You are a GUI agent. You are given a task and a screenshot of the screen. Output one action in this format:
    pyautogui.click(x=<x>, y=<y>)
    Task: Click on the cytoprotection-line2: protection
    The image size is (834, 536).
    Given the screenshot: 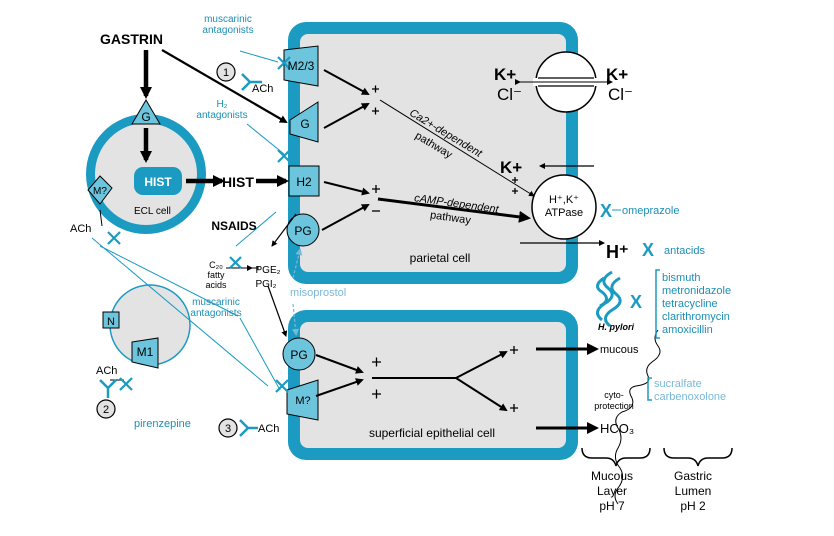 What is the action you would take?
    pyautogui.click(x=614, y=406)
    